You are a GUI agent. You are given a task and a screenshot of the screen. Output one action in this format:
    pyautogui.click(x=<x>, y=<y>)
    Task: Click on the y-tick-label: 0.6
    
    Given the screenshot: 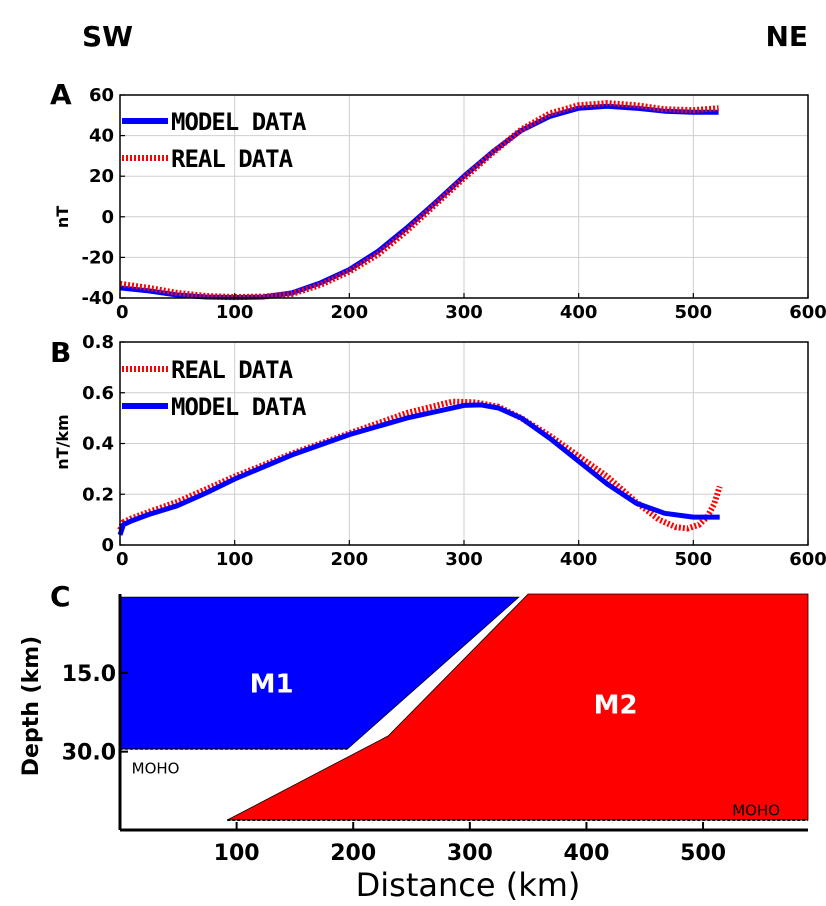 What is the action you would take?
    pyautogui.click(x=98, y=393)
    